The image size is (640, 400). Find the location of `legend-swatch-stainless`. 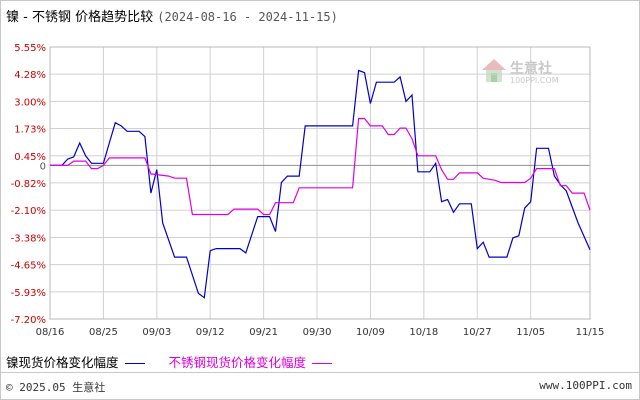

legend-swatch-stainless is located at coordinates (322, 363).